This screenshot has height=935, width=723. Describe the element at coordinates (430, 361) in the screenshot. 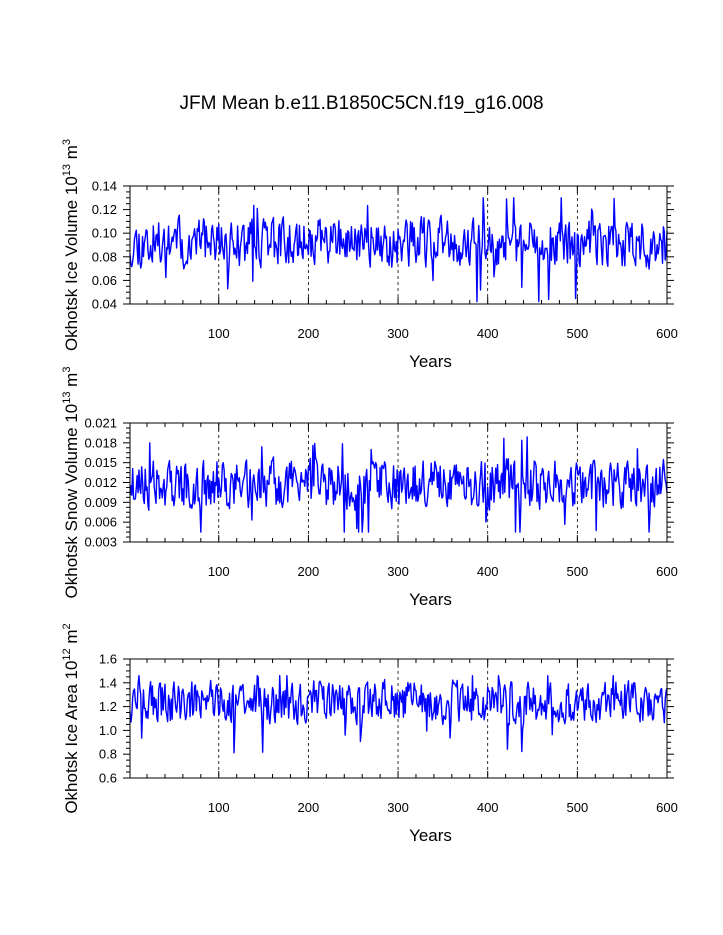

I see `panel-1-xlabel: Years` at that location.